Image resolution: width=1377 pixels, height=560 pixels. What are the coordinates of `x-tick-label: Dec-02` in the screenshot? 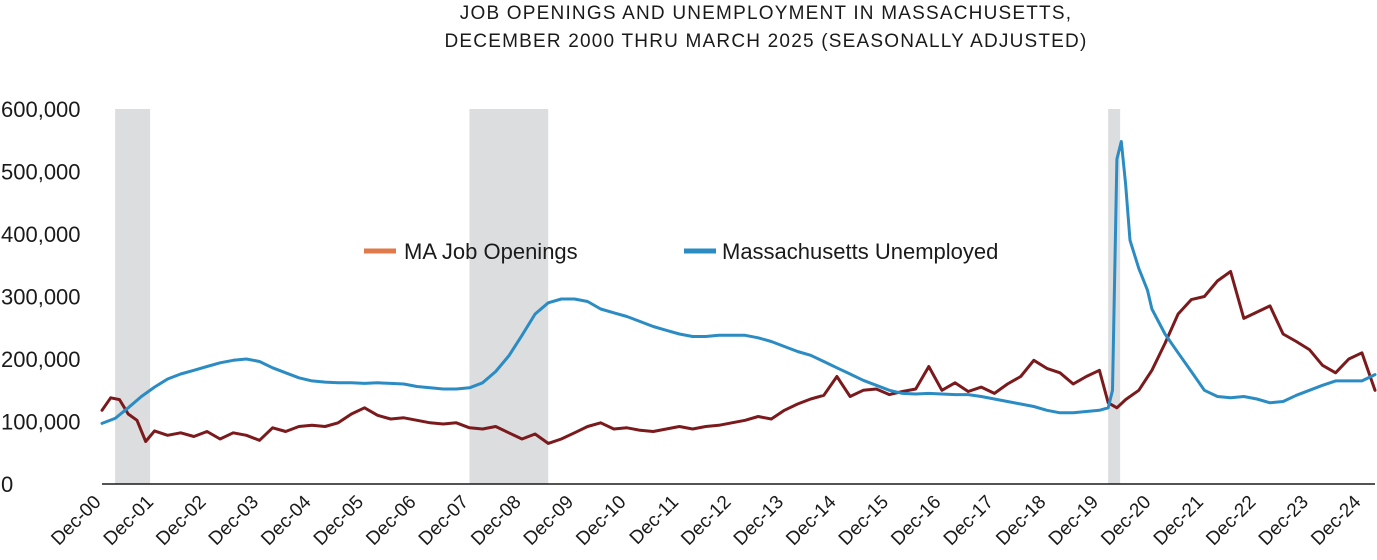 It's located at (181, 521).